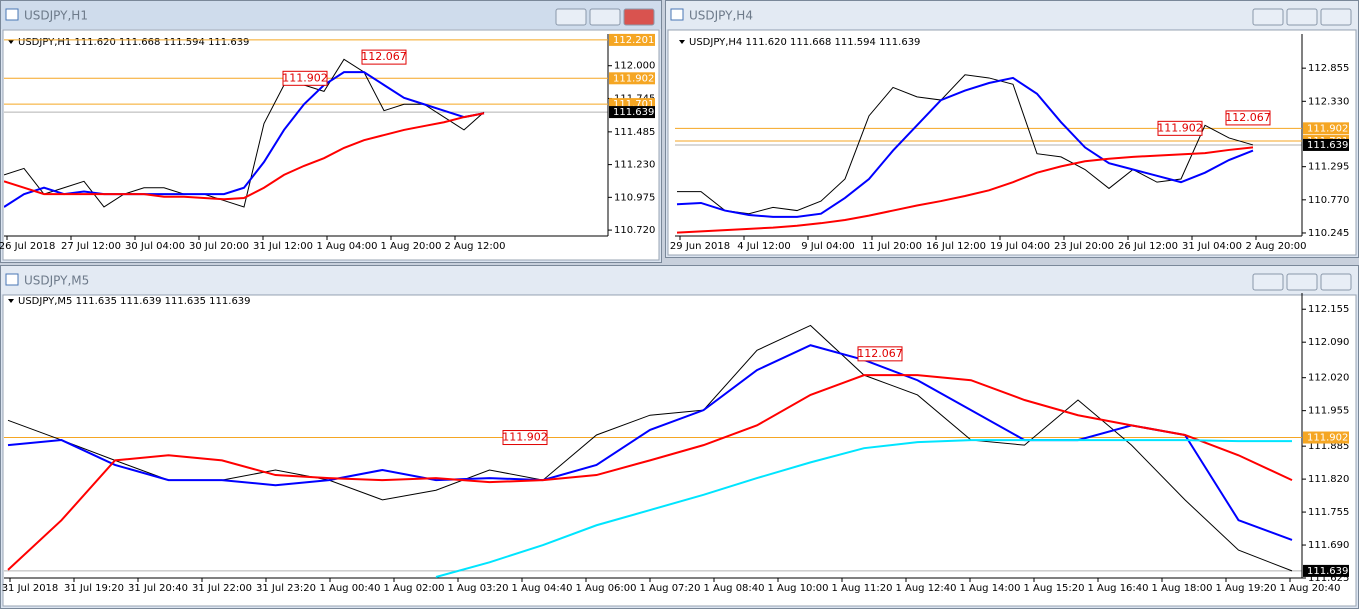 This screenshot has width=1359, height=609. What do you see at coordinates (346, 246) in the screenshot?
I see `x-tick-label: 1 Aug 04:00` at bounding box center [346, 246].